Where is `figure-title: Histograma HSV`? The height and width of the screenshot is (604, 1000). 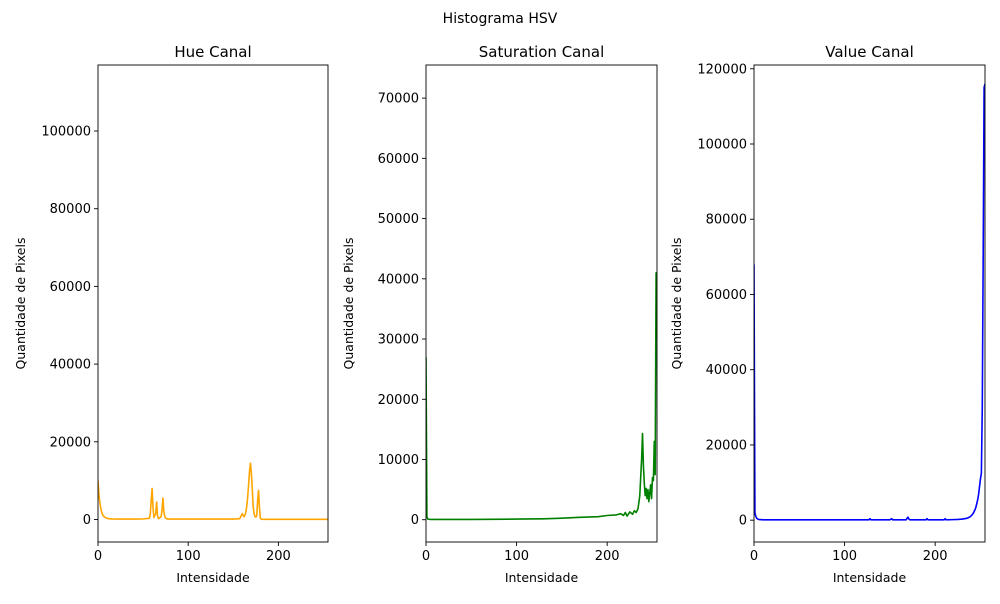
figure-title: Histograma HSV is located at coordinates (500, 19).